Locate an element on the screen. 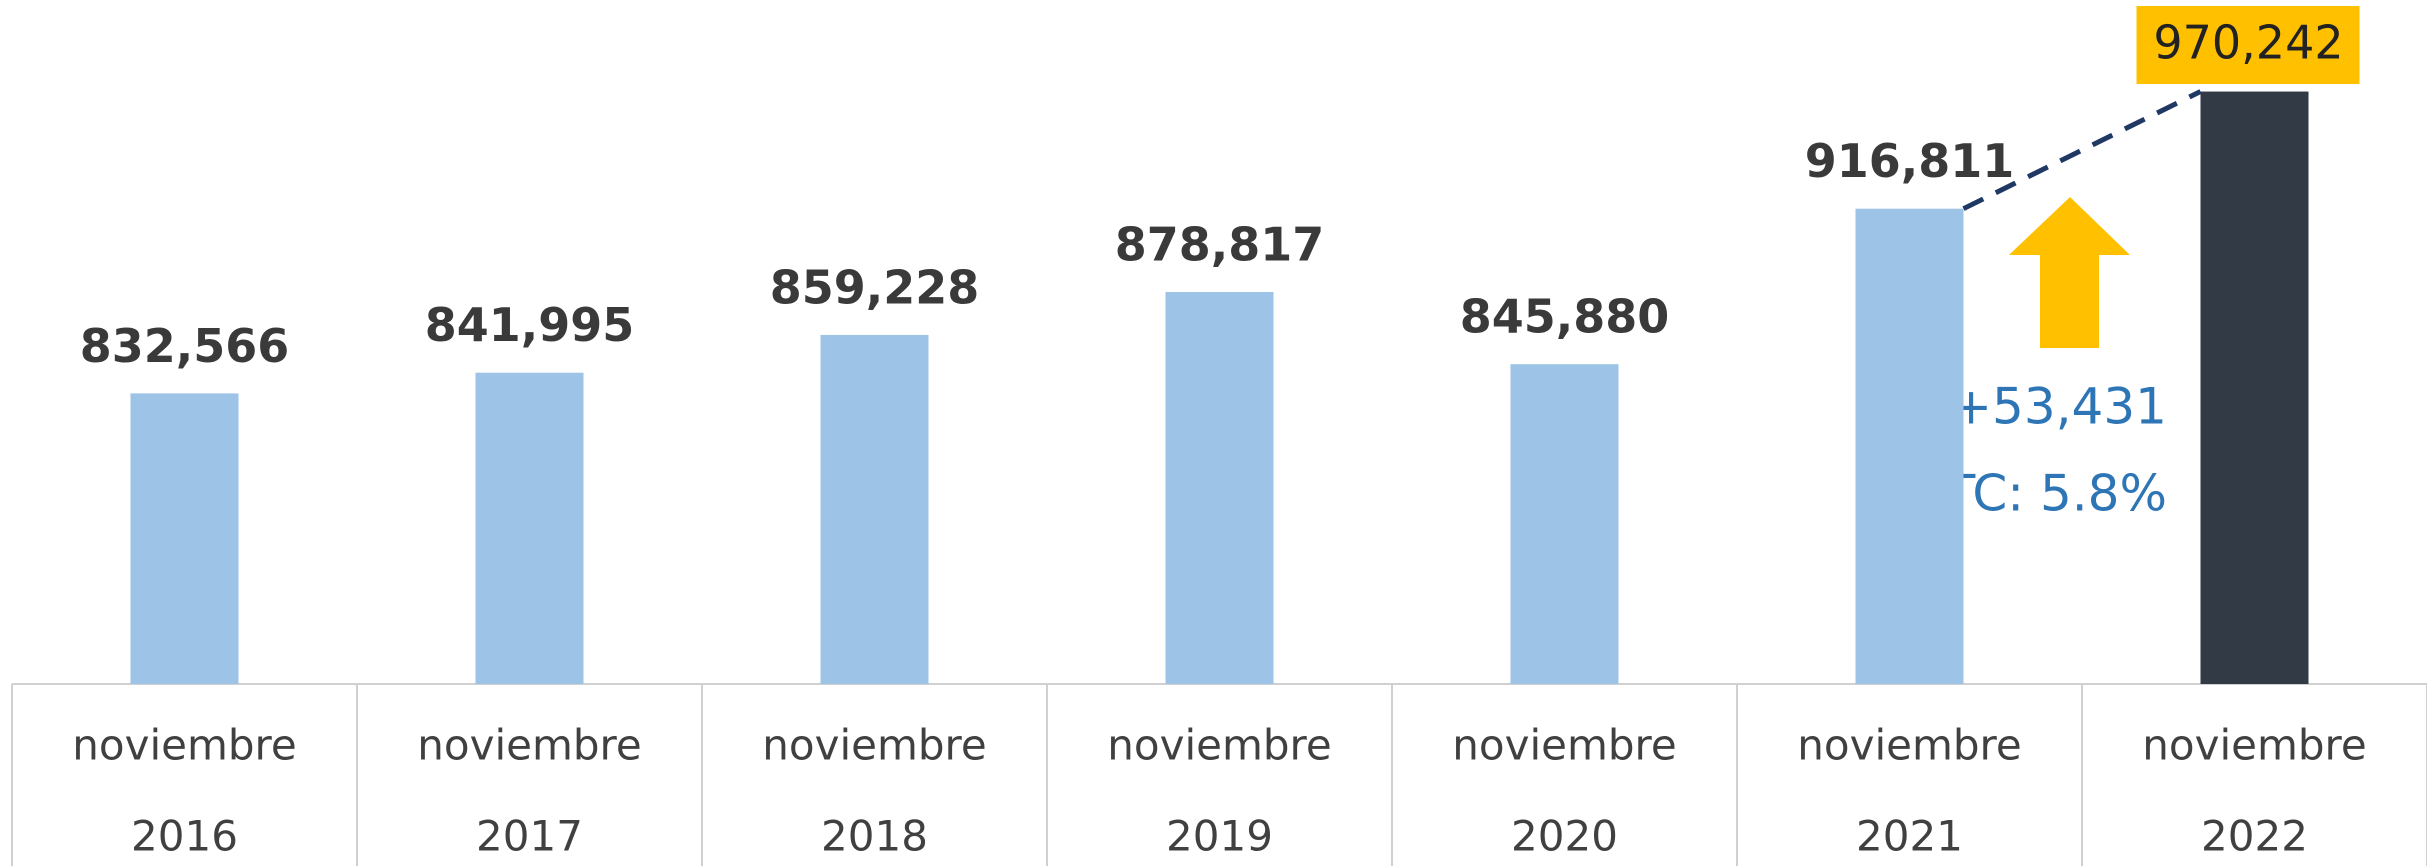  x-tick-label: 2019 is located at coordinates (1219, 836).